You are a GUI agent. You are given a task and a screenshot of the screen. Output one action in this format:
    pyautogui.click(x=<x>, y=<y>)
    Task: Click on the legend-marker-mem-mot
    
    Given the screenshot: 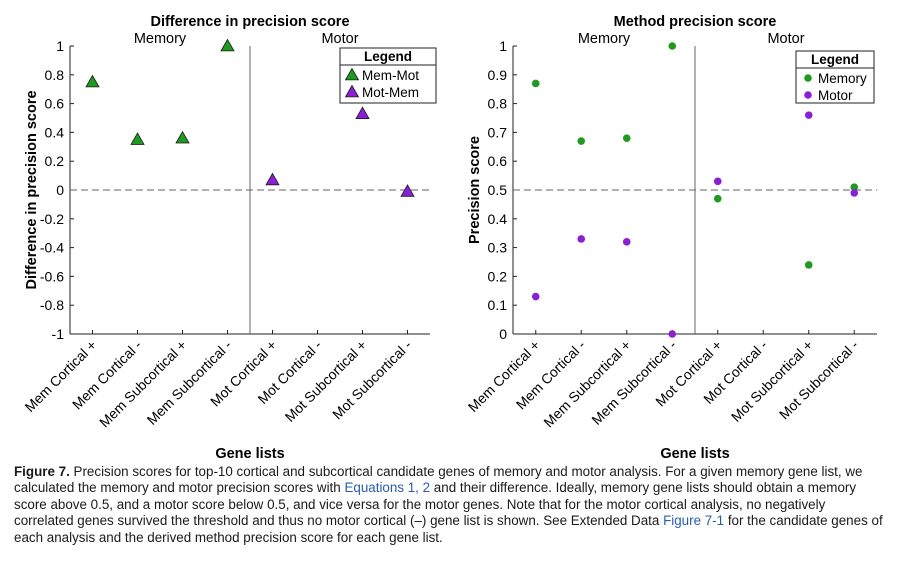 What is the action you would take?
    pyautogui.click(x=352, y=74)
    